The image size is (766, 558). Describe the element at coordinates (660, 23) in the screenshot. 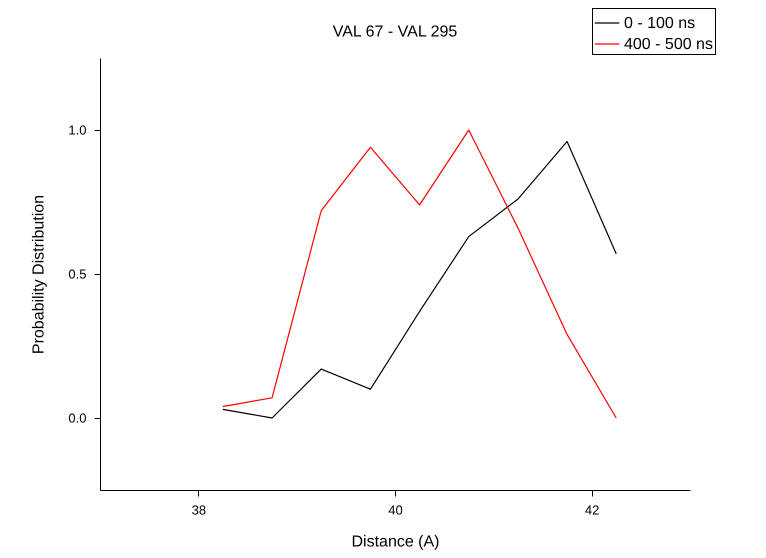

I see `legend-label: 0 - 100 ns` at that location.